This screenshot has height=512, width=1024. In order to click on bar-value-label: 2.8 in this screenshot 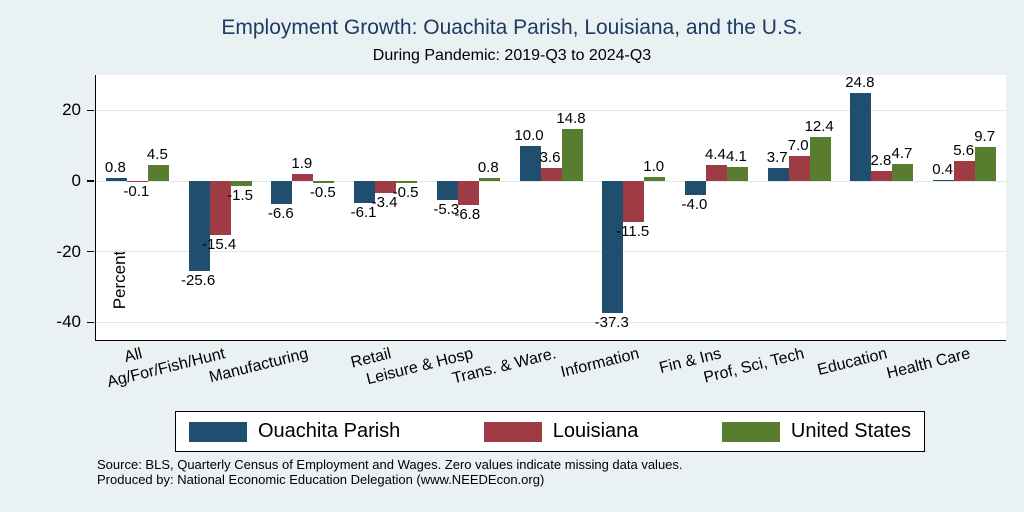, I will do `click(881, 161)`.